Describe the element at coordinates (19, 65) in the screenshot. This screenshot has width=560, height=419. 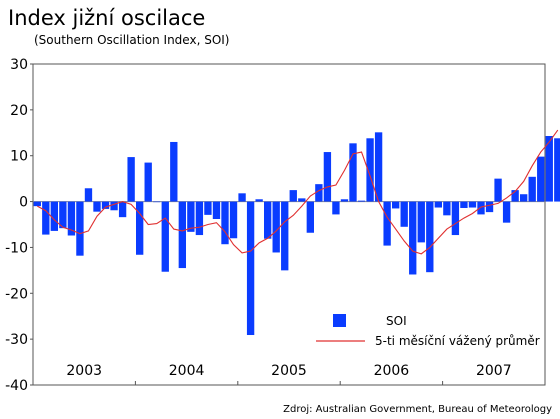
I see `y-tick-label: 30` at that location.